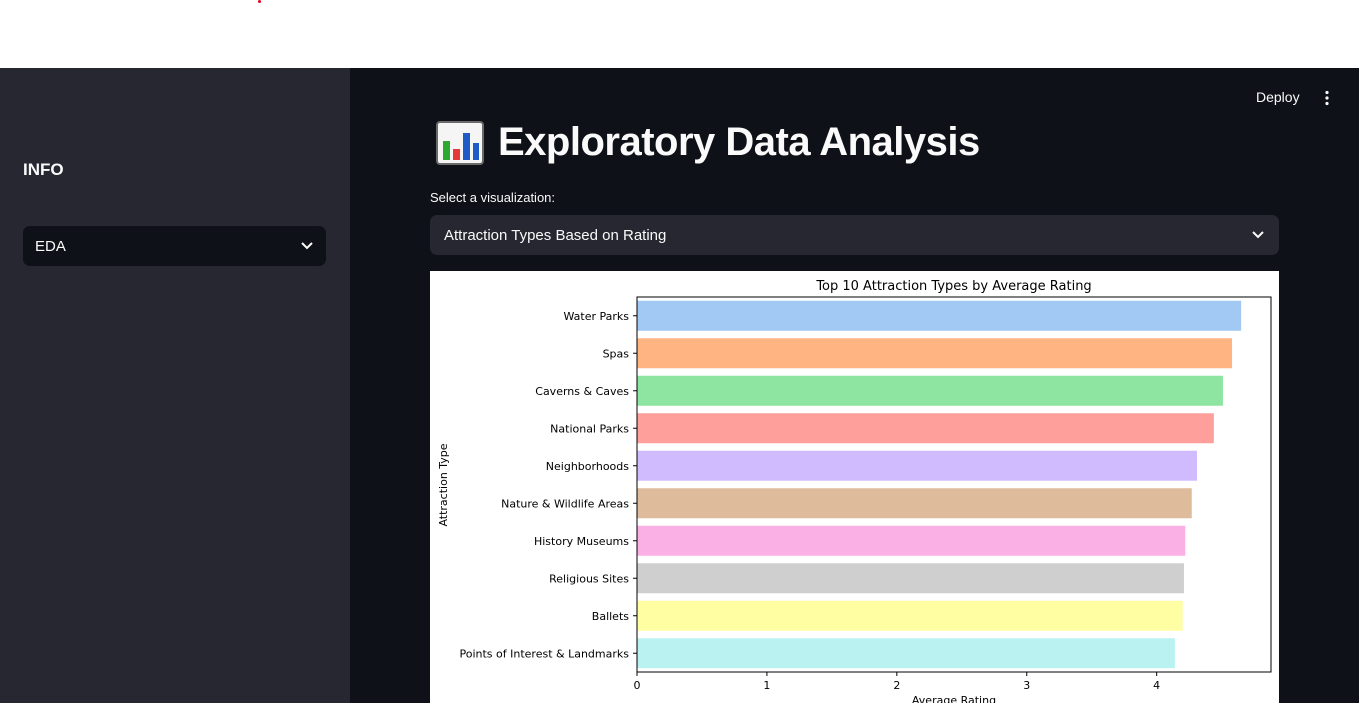 This screenshot has width=1359, height=703. Describe the element at coordinates (1026, 685) in the screenshot. I see `x-tick-label: 3` at that location.